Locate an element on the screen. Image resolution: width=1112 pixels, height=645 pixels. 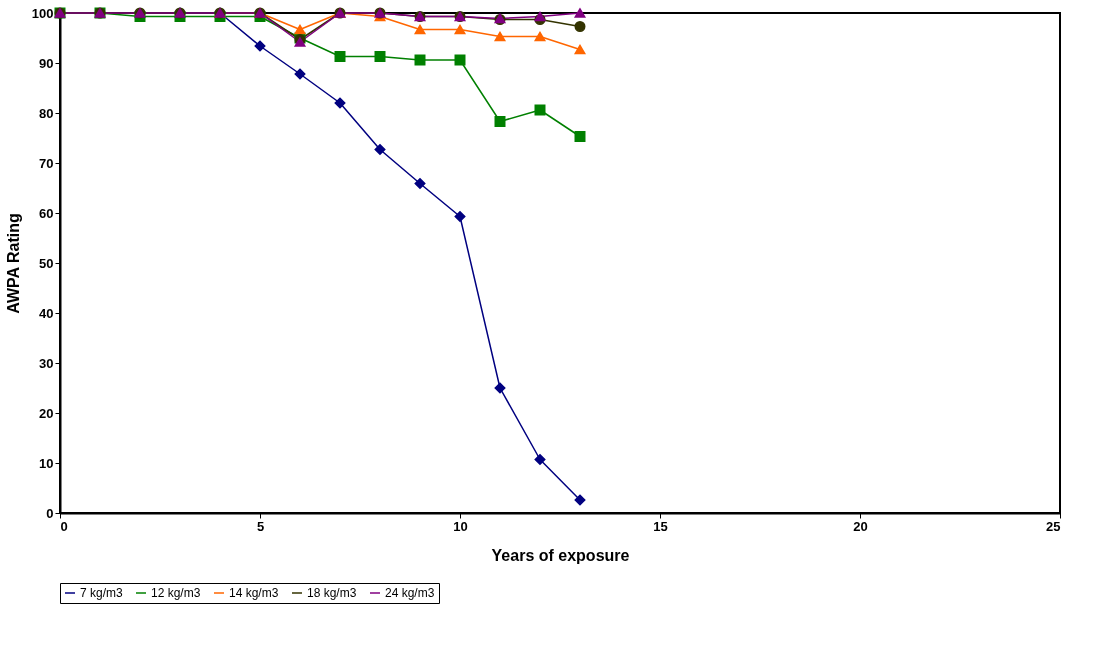
legend-label: 14 kg/m3 is located at coordinates (254, 593).